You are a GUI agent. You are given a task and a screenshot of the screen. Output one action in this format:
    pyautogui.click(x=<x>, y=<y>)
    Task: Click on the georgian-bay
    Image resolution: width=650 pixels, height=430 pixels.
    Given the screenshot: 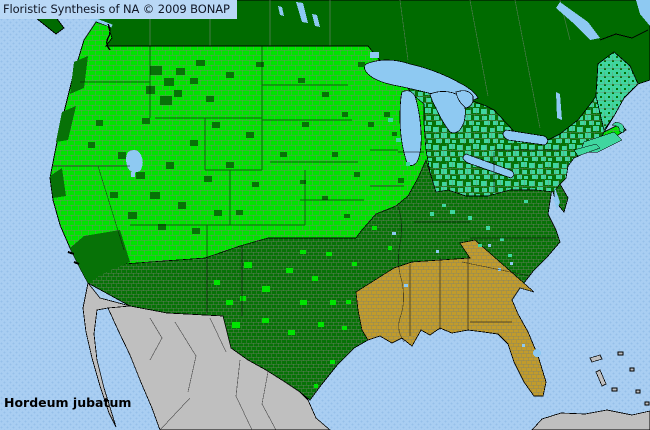 What is the action you would take?
    pyautogui.click(x=464, y=99)
    